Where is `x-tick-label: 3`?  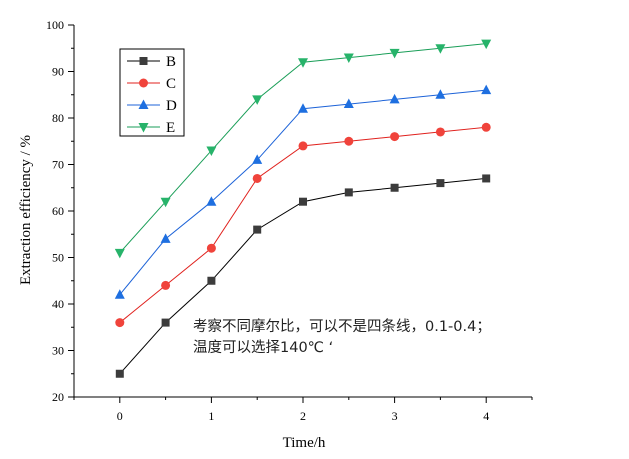 x-tick-label: 3 is located at coordinates (395, 416).